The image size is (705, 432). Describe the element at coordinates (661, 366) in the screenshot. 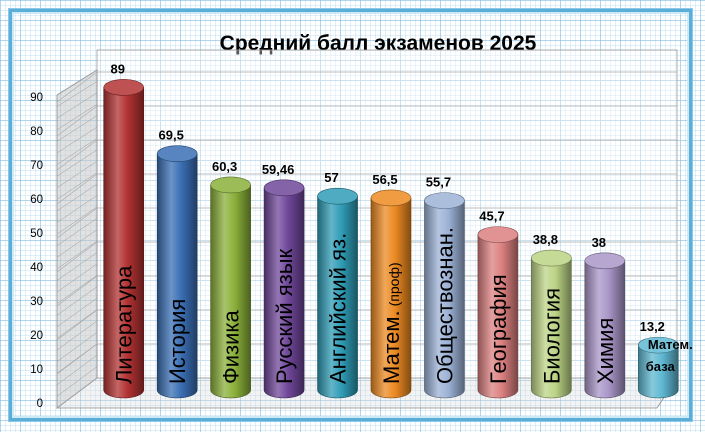

I see `category-suffix: база` at that location.